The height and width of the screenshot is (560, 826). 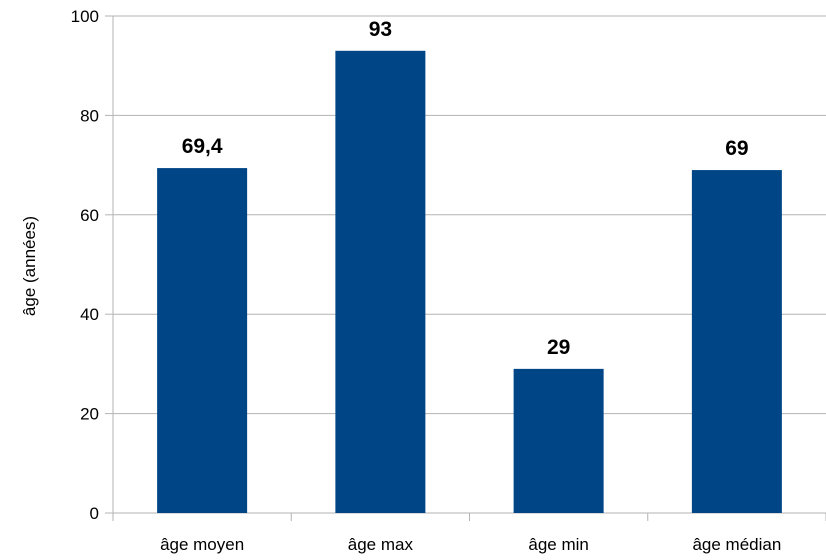 I want to click on y-tick-label: 80, so click(x=89, y=115).